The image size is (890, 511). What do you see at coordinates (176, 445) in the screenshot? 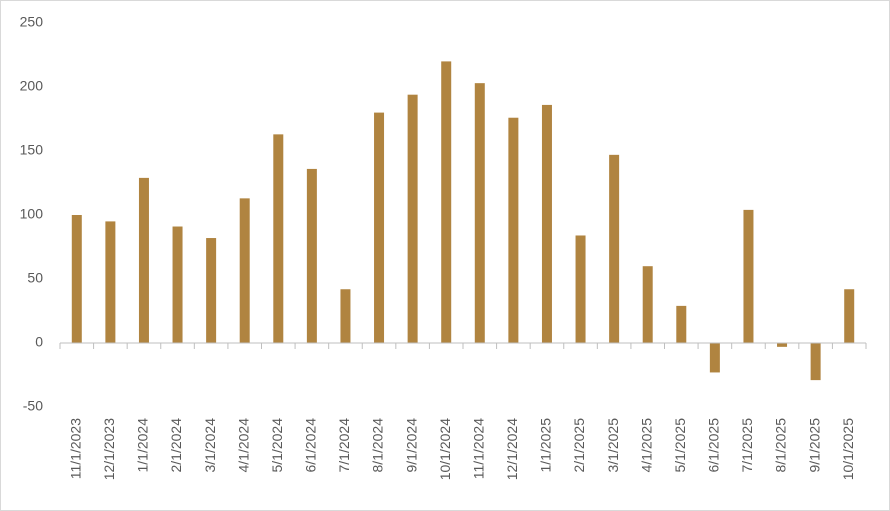
I see `x-tick-label: 2/1/2024` at bounding box center [176, 445].